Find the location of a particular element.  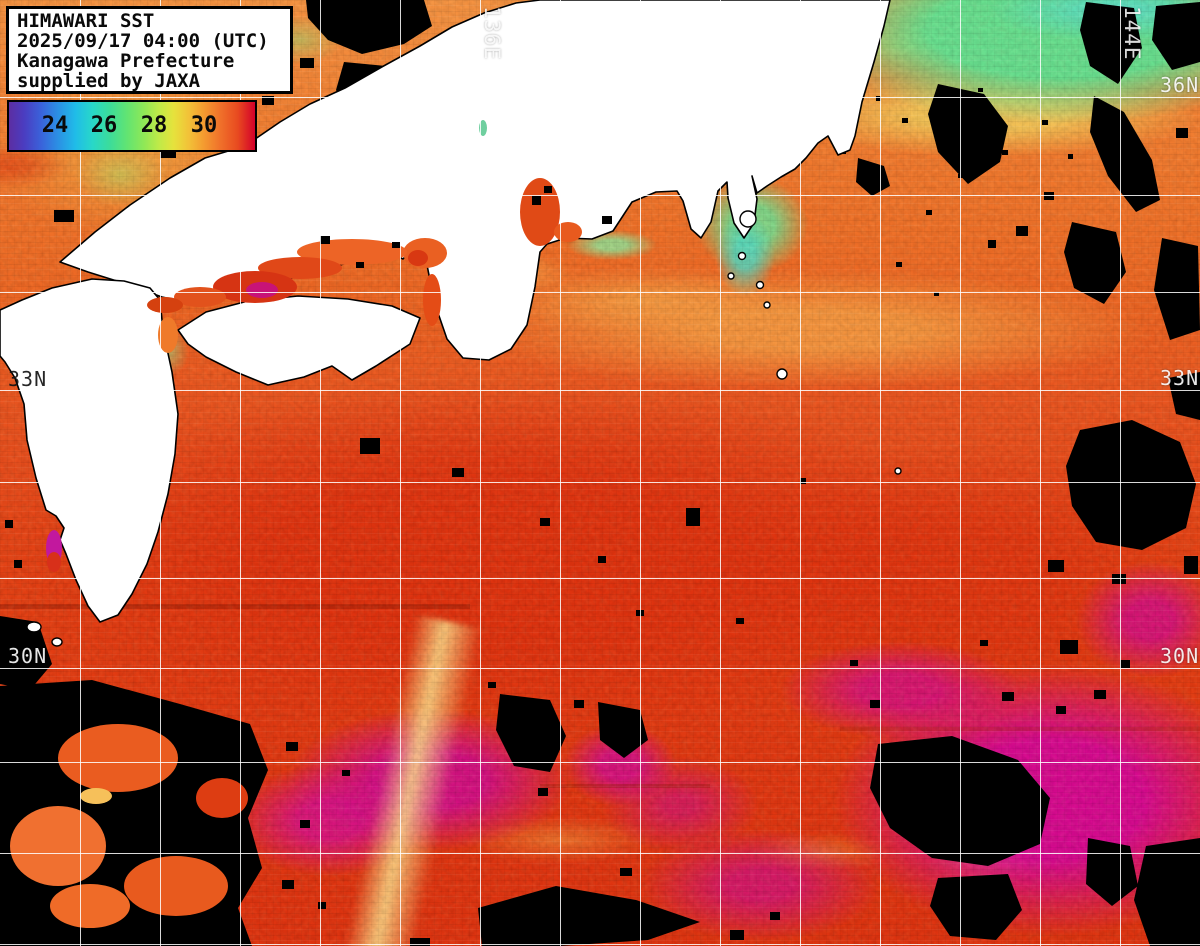

colorbar-tick-28: 28 is located at coordinates (154, 125).